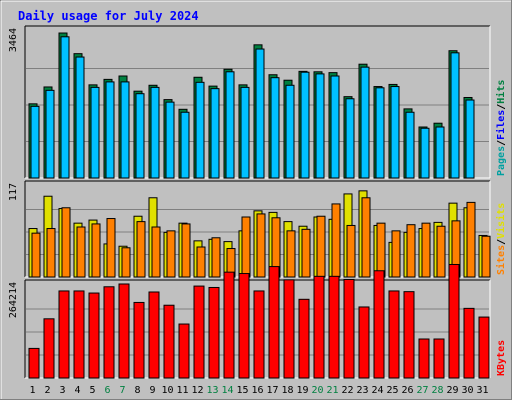  I want to click on chart-title: Daily usage for July 2024, so click(108, 16).